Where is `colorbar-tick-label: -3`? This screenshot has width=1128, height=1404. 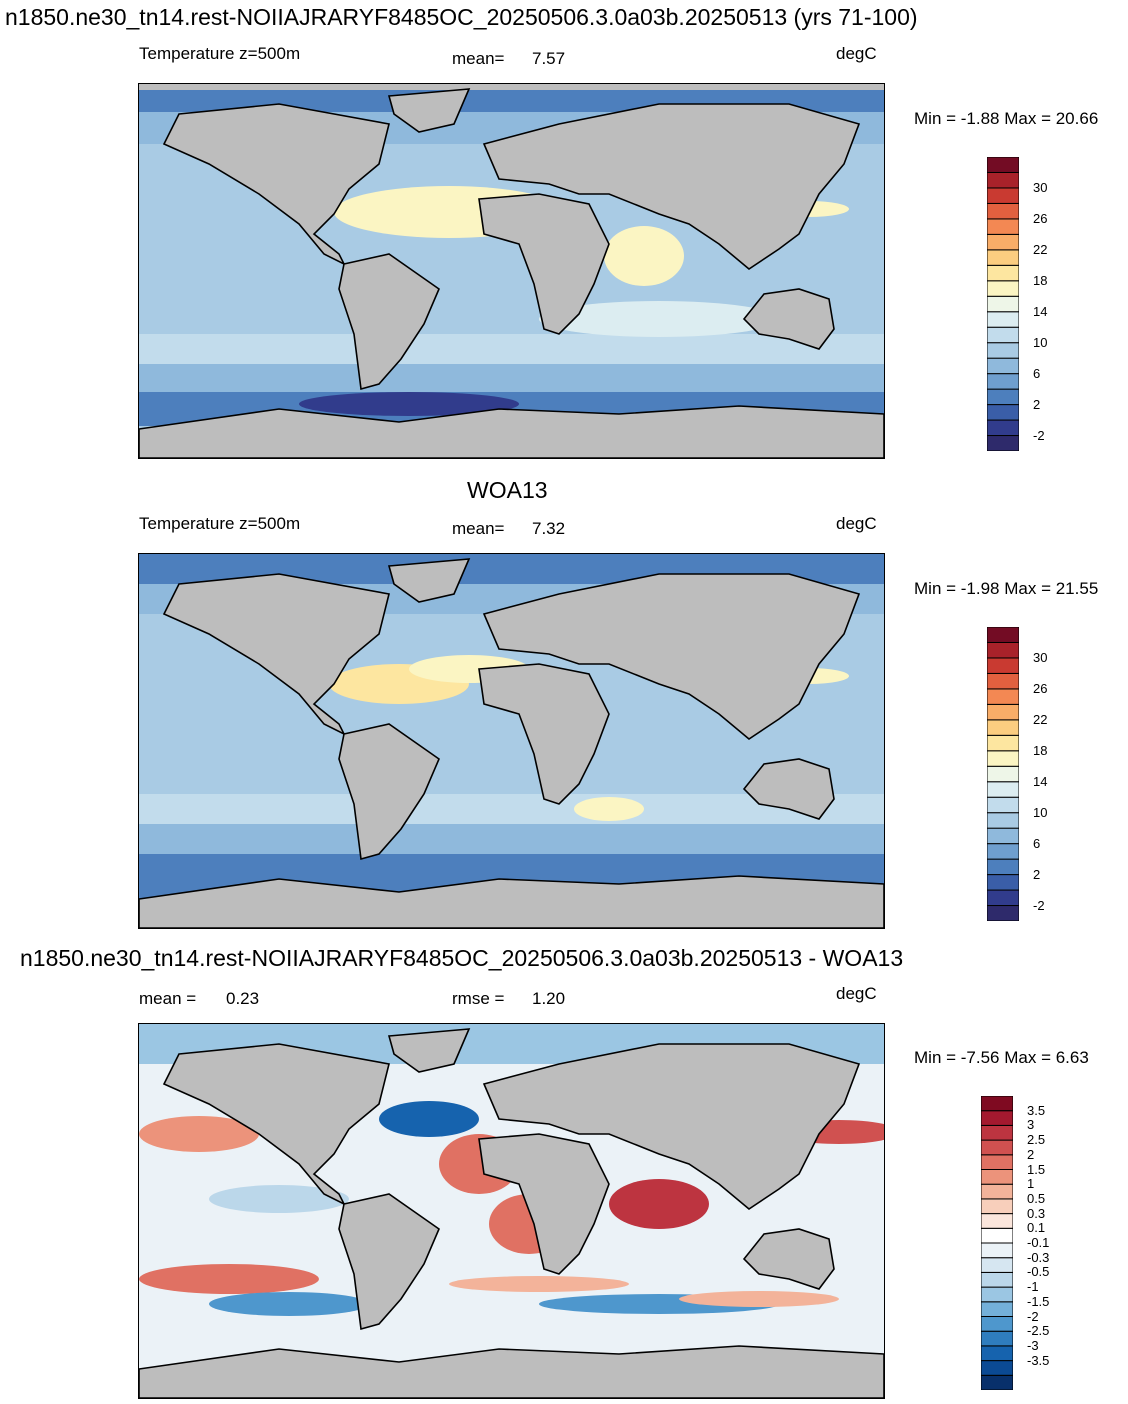 colorbar-tick-label: -3 is located at coordinates (1033, 1345).